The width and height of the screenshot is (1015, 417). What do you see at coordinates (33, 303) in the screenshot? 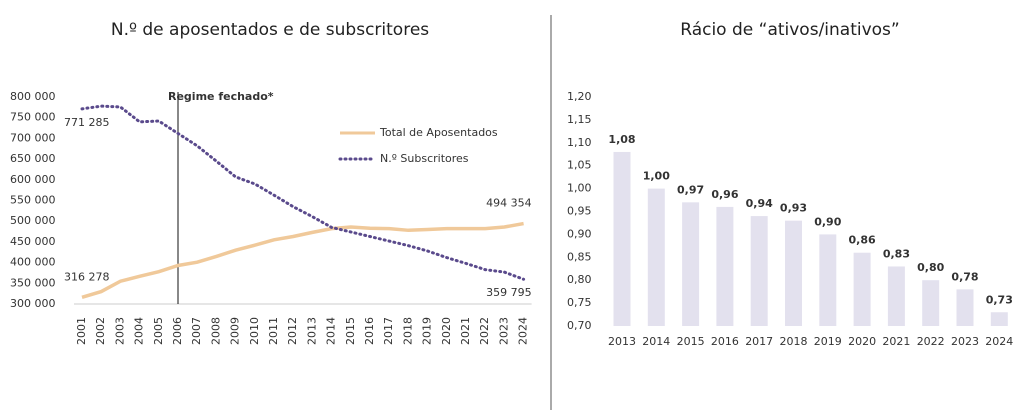
I see `y-tick-label: 300 000` at bounding box center [33, 303].